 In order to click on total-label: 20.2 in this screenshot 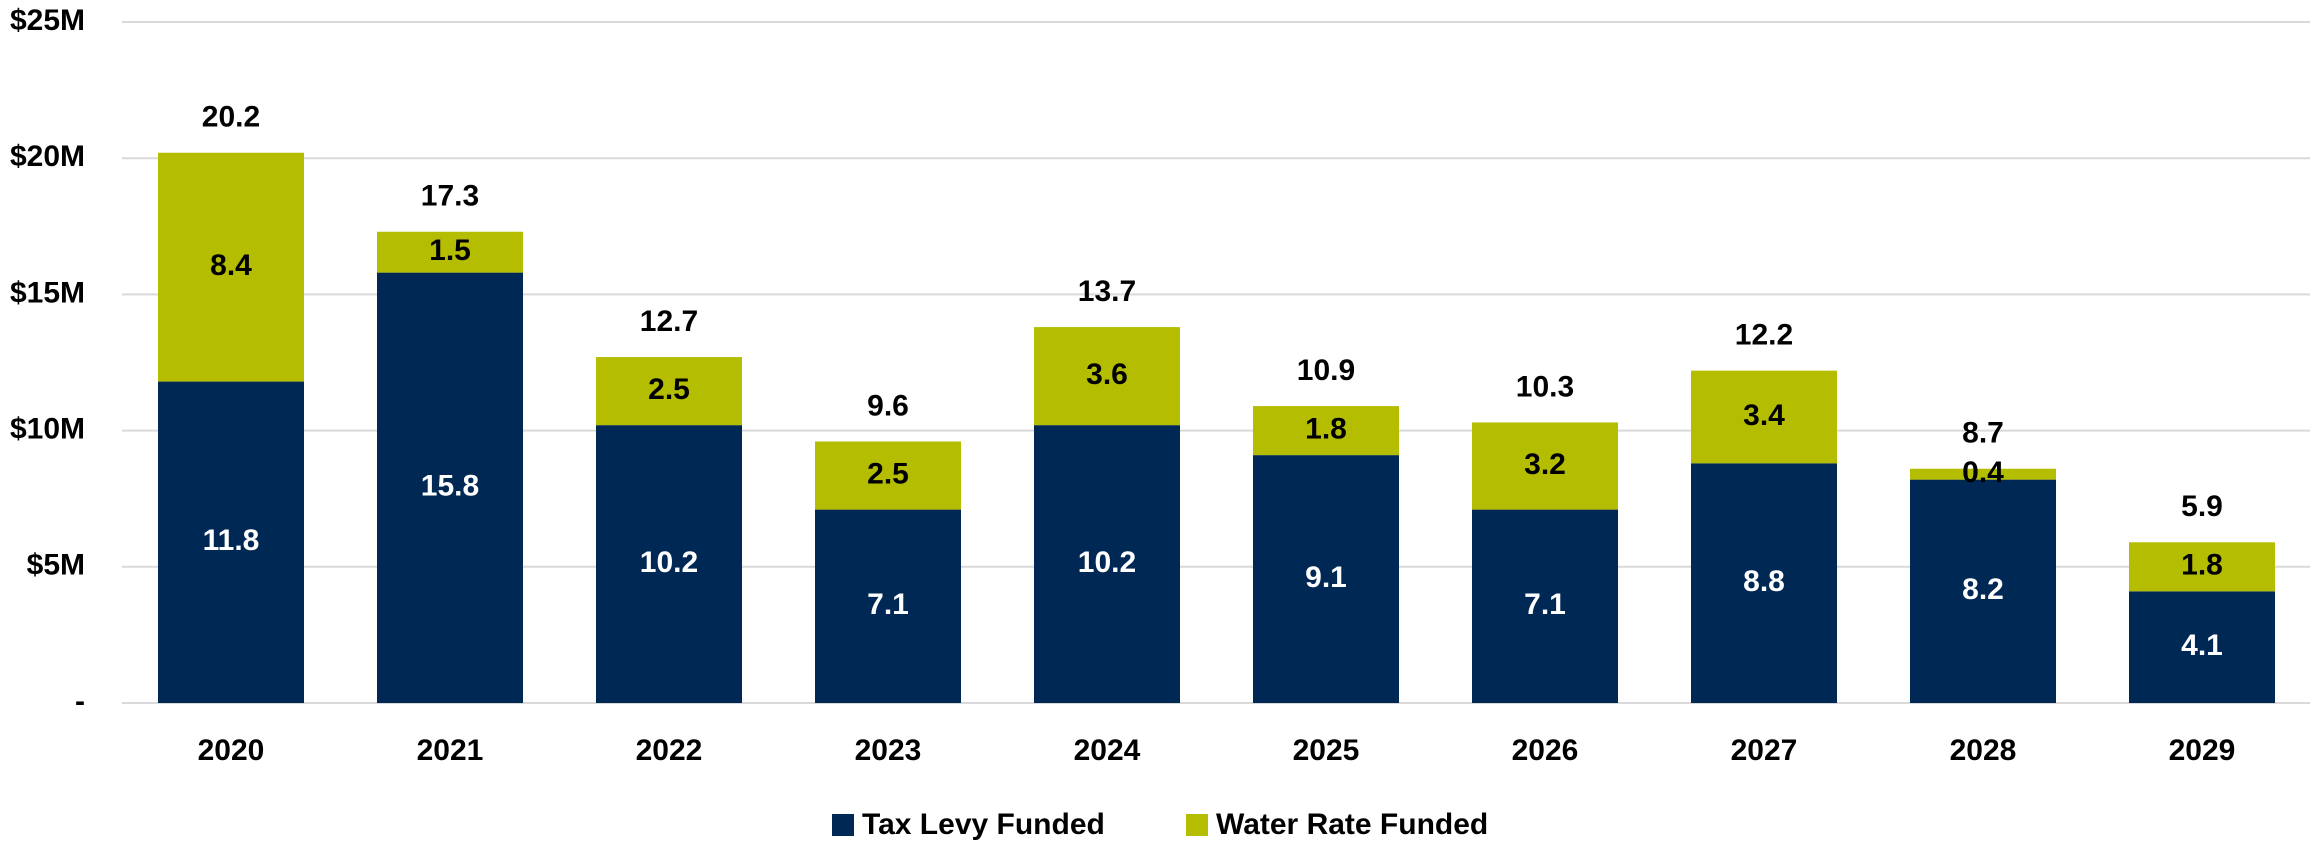, I will do `click(231, 117)`.